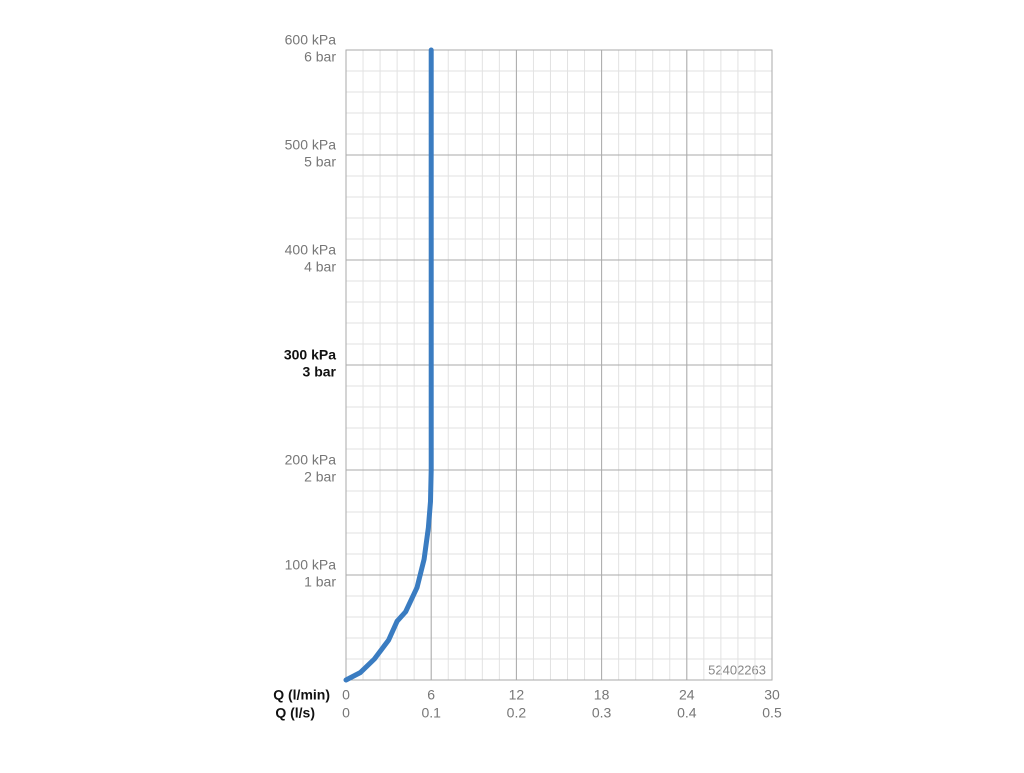  Describe the element at coordinates (301, 695) in the screenshot. I see `x-axis-label: Q (l/min)` at that location.